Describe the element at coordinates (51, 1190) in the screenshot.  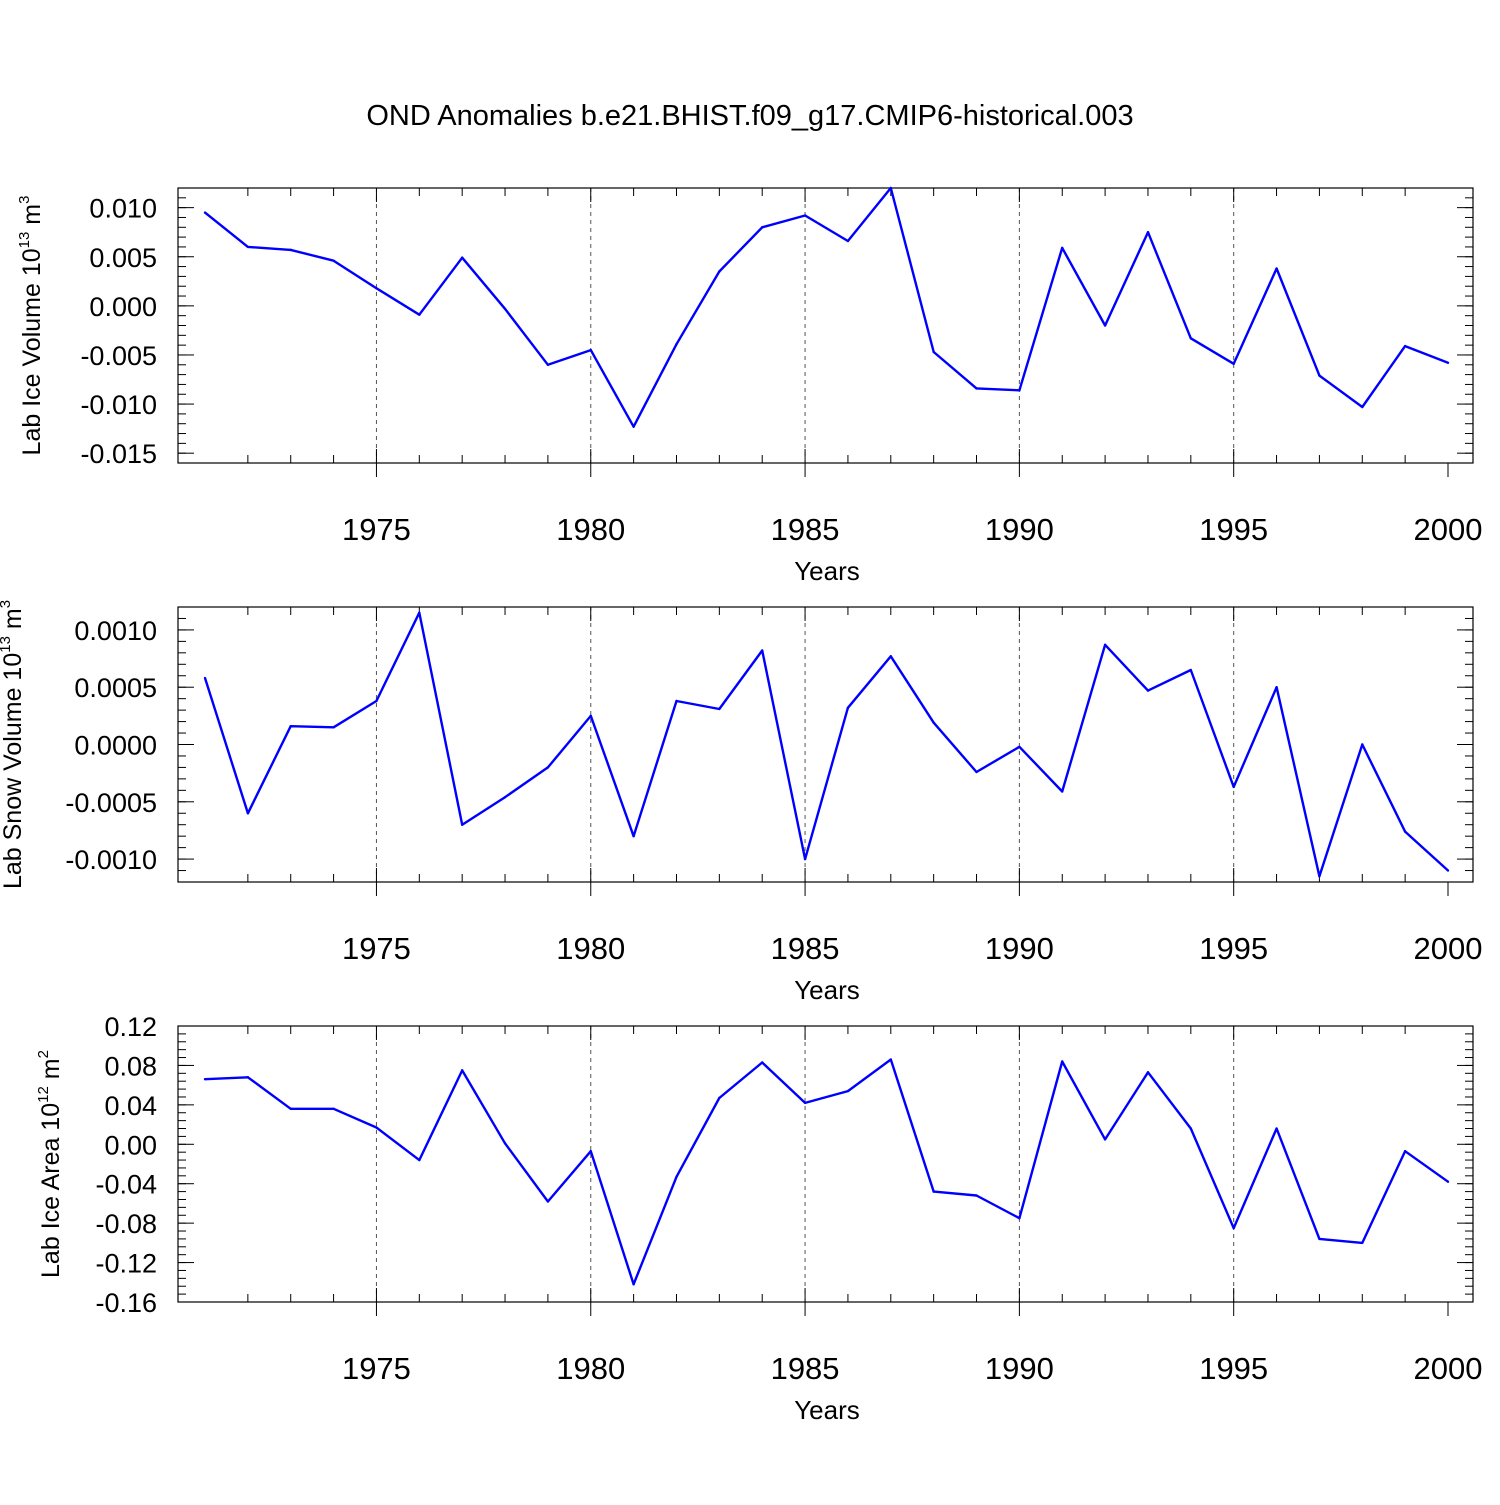
I see `y-axis-label-text: Lab Ice Area 10` at that location.